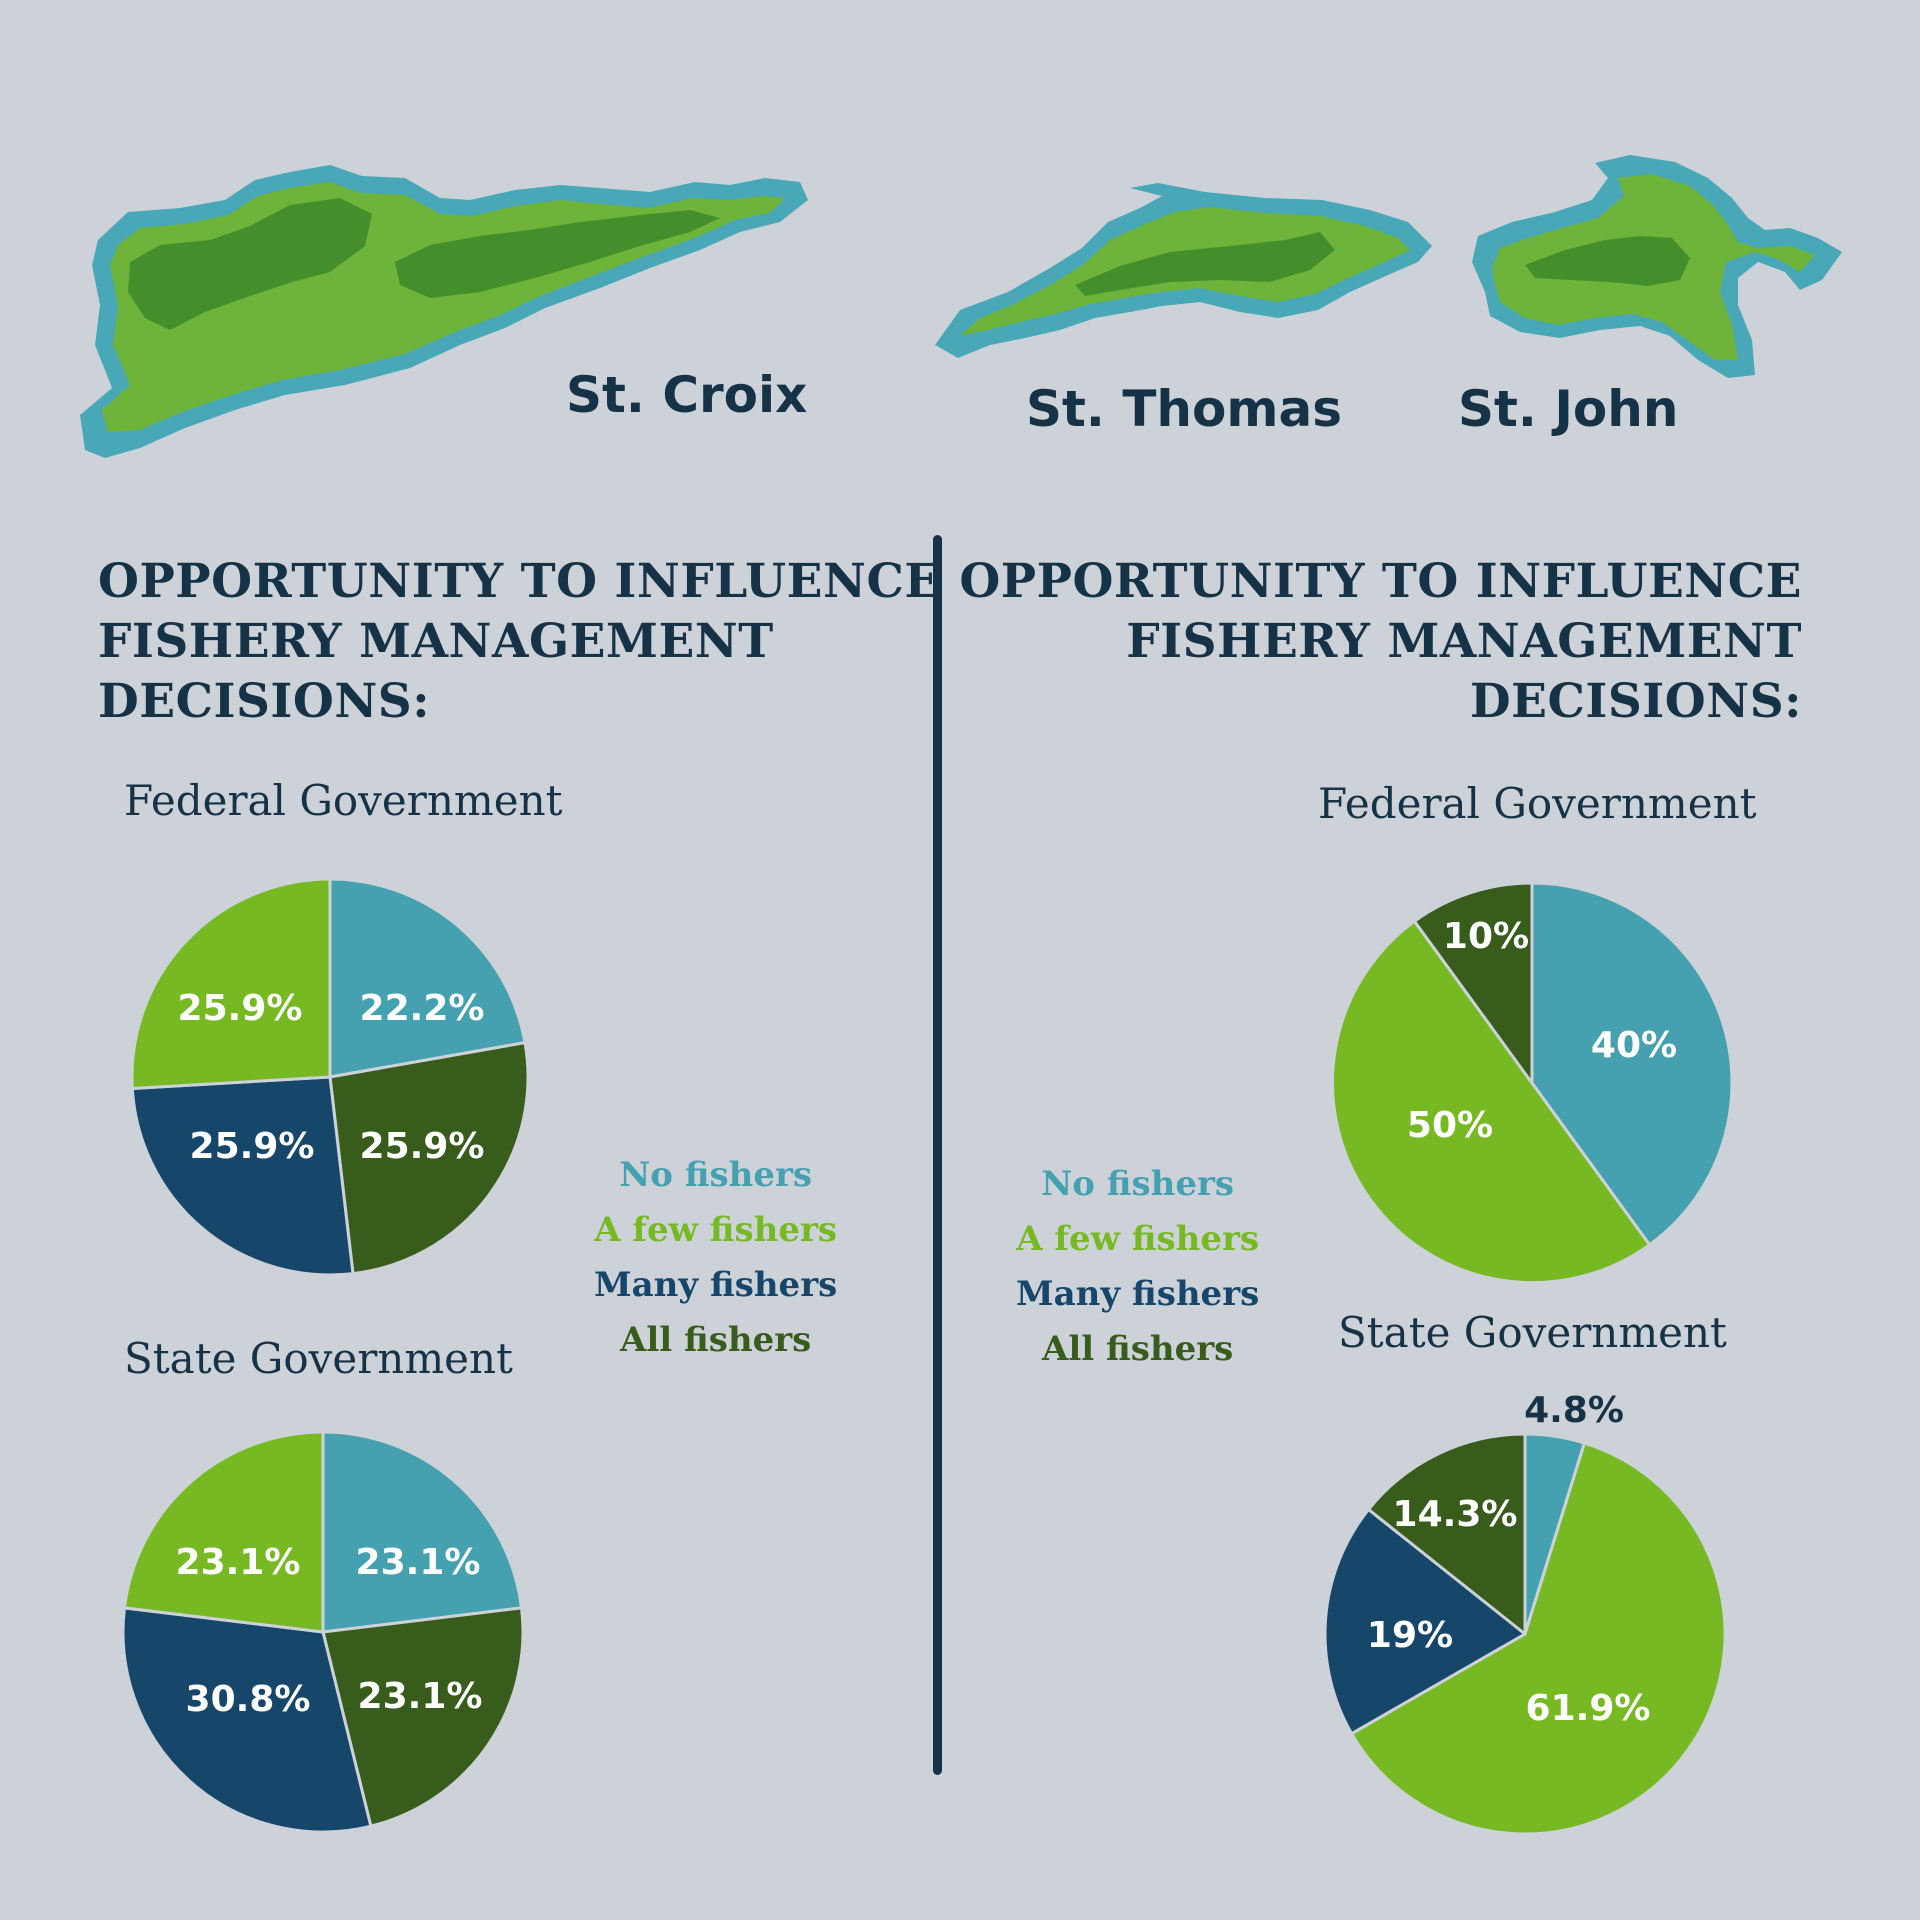  What do you see at coordinates (1486, 936) in the screenshot?
I see `pie-data-label: 10%` at bounding box center [1486, 936].